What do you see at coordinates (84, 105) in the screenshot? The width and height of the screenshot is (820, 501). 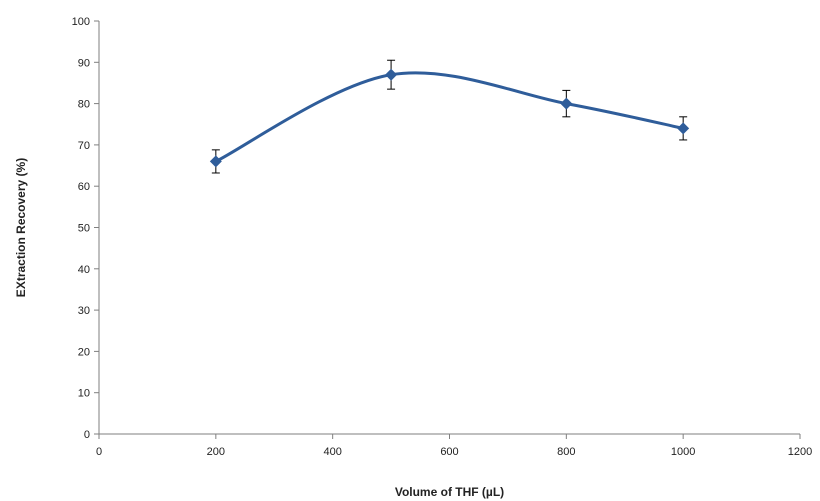 I see `y-tick-label: 80` at bounding box center [84, 105].